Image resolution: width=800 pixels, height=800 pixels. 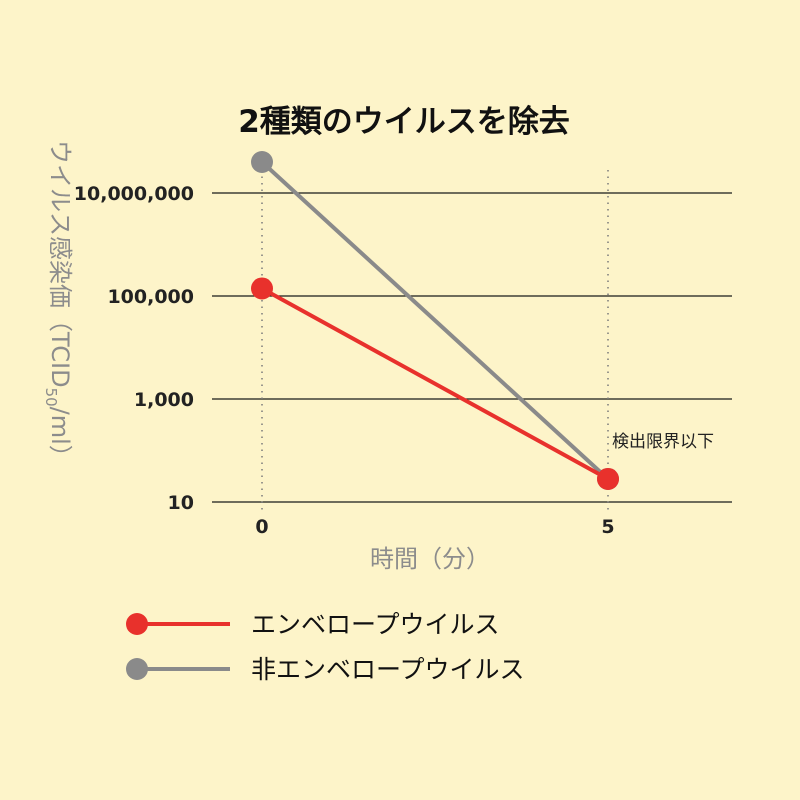 I want to click on y-axis-label: ウイルス感染価（TCID50/ml）, so click(x=58, y=304).